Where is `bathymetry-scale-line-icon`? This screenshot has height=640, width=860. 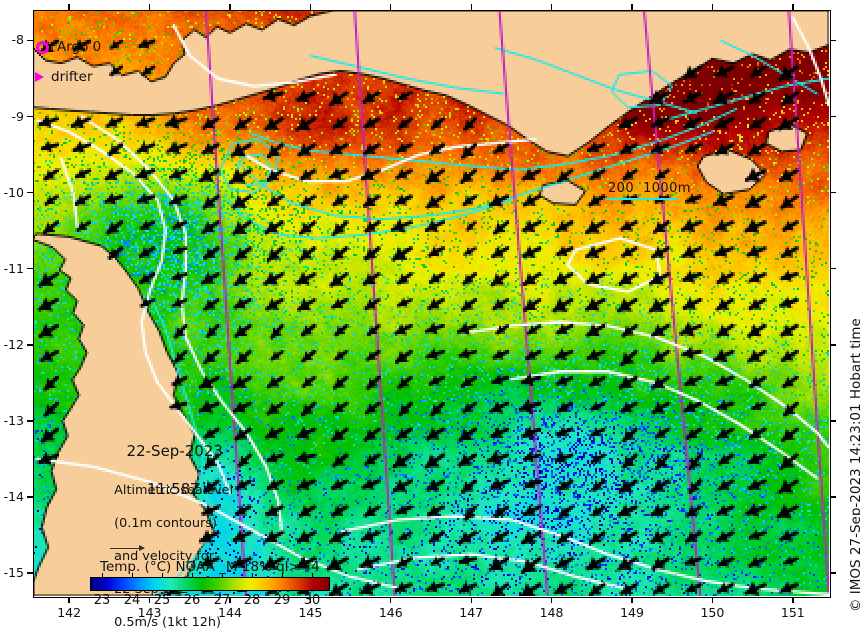 bathymetry-scale-line-icon is located at coordinates (642, 199).